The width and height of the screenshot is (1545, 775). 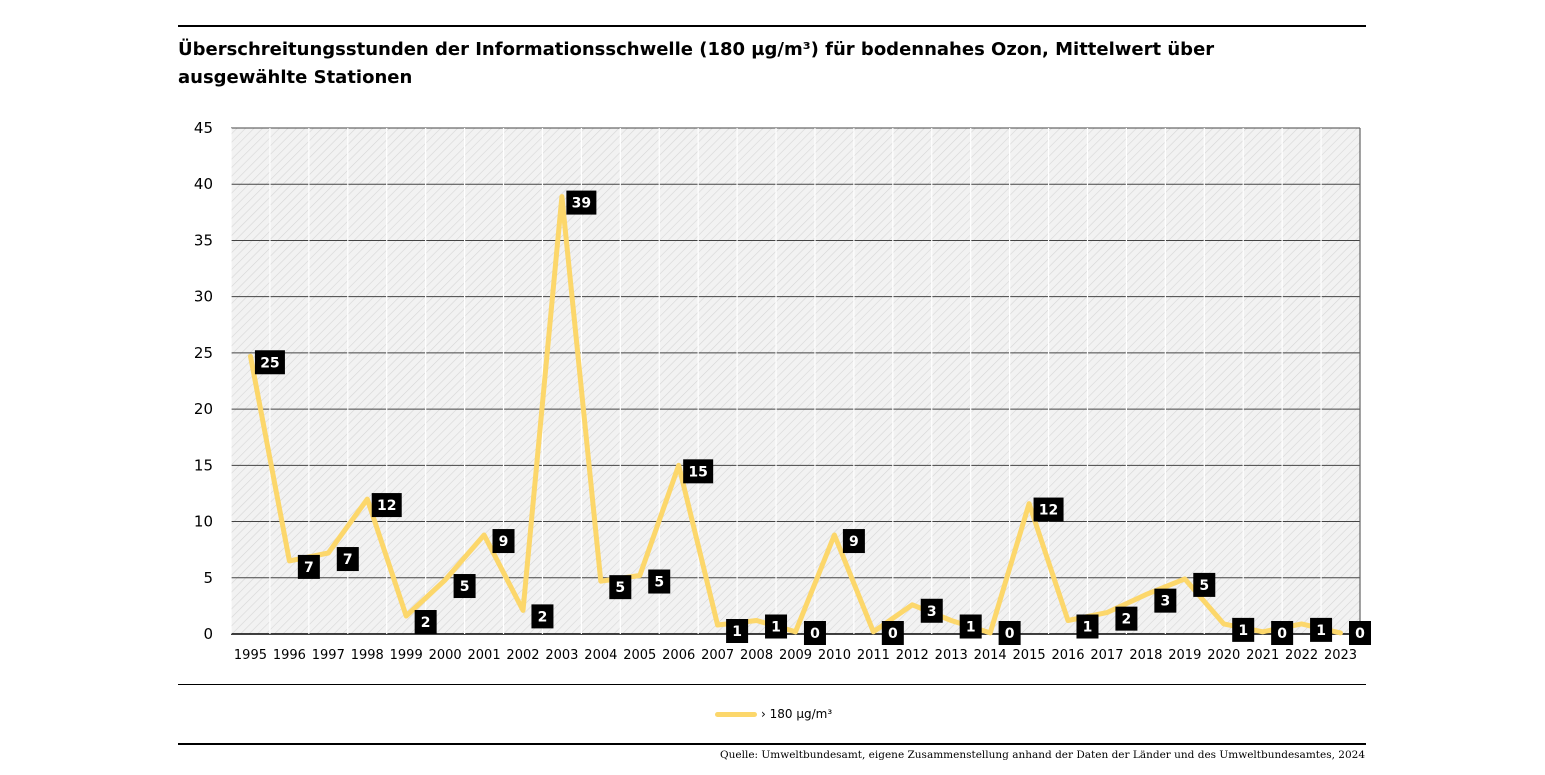 What do you see at coordinates (445, 655) in the screenshot?
I see `x-tick-label: 2000` at bounding box center [445, 655].